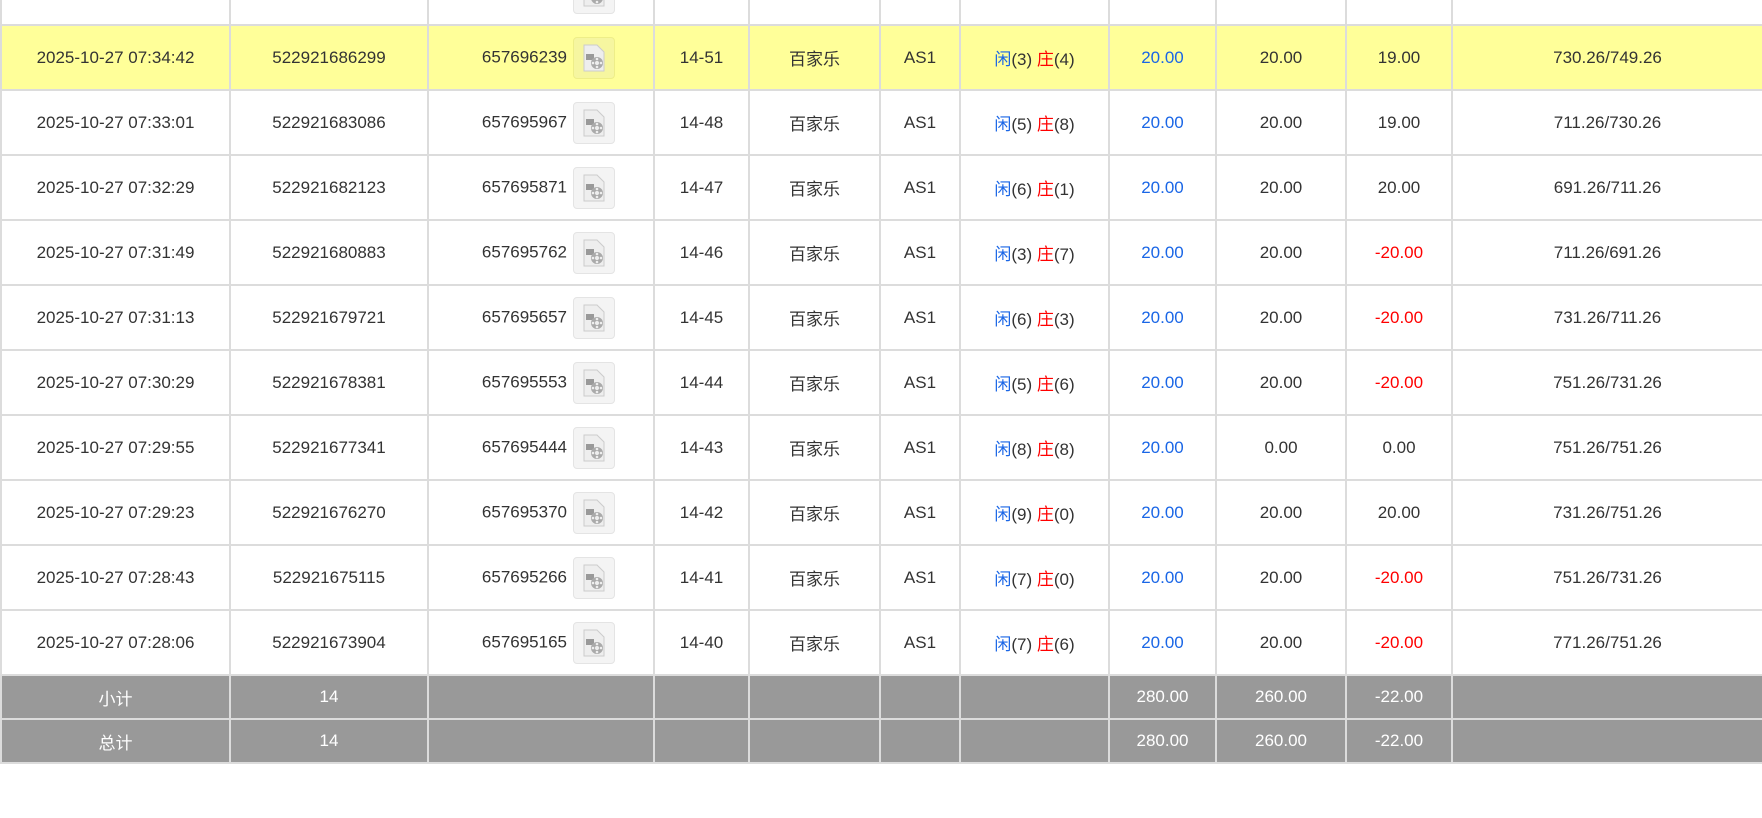 The image size is (1762, 818). Describe the element at coordinates (701, 57) in the screenshot. I see `shoe-round: 14-51` at that location.